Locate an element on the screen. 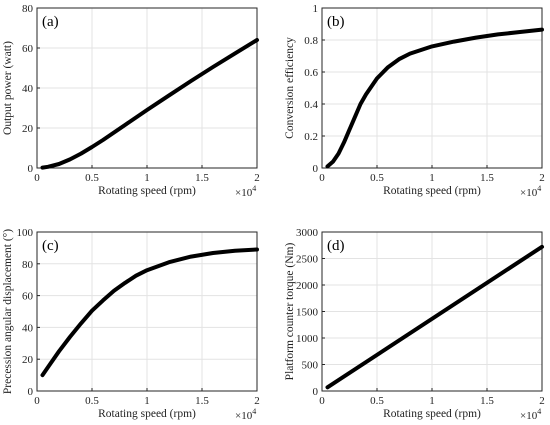  panel-label: (b) is located at coordinates (336, 22).